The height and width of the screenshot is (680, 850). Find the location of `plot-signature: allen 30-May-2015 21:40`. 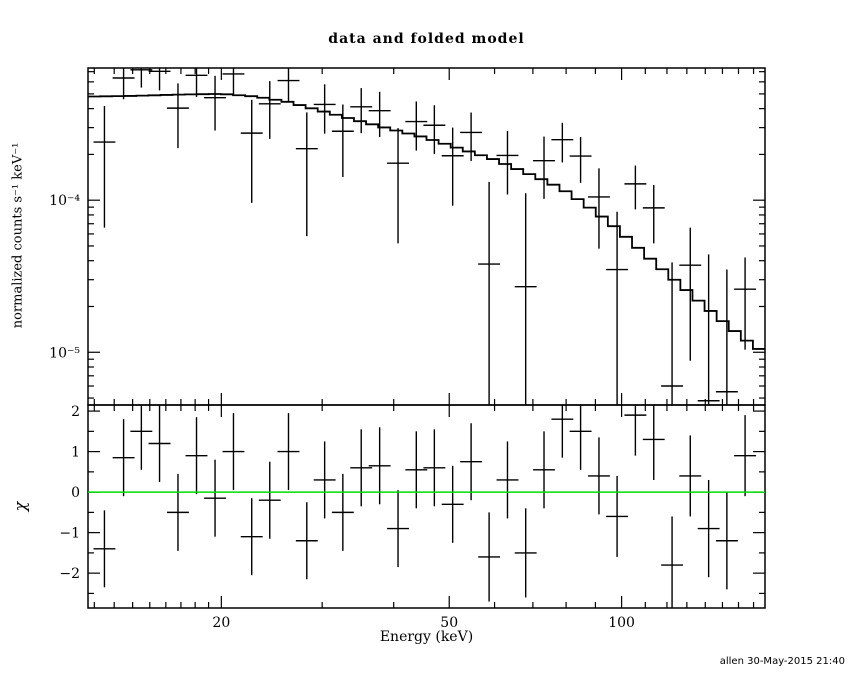

plot-signature: allen 30-May-2015 21:40 is located at coordinates (782, 661).